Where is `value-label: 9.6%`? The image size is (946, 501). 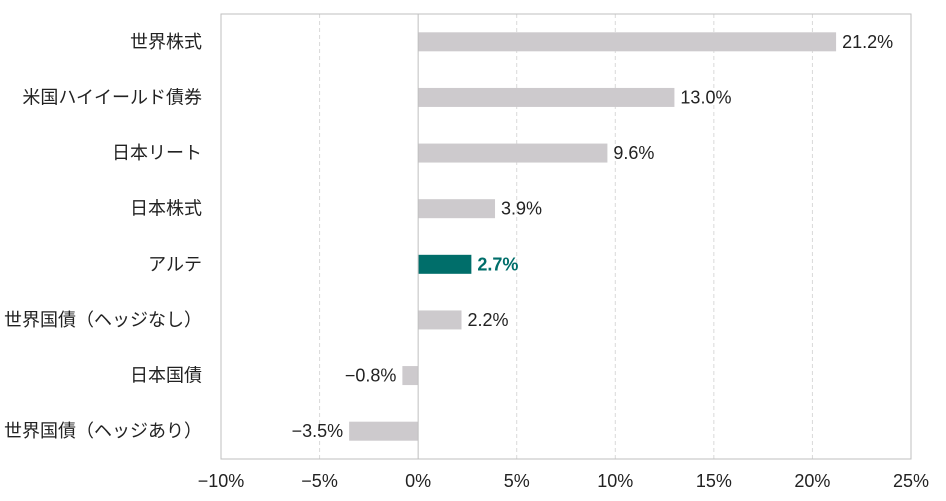 value-label: 9.6% is located at coordinates (633, 153).